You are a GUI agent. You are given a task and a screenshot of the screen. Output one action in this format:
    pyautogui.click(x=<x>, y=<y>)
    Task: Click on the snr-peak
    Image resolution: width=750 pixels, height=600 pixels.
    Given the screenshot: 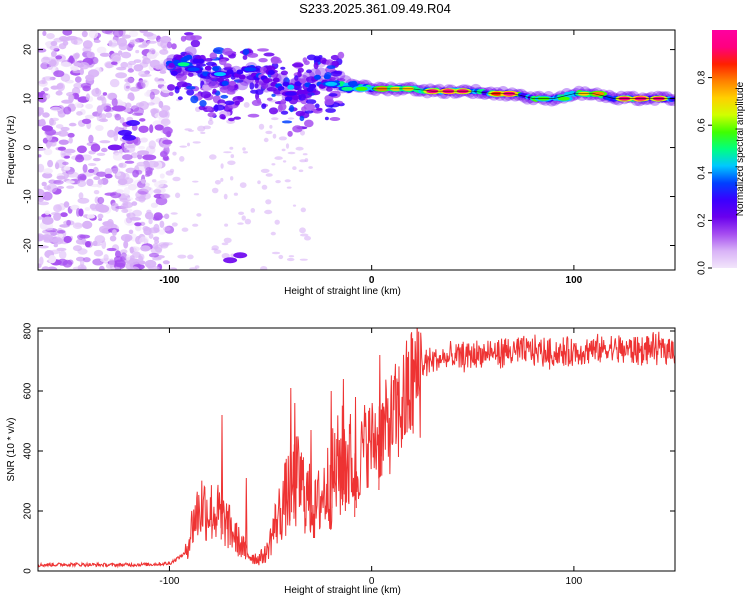 What is the action you would take?
    pyautogui.click(x=246, y=518)
    